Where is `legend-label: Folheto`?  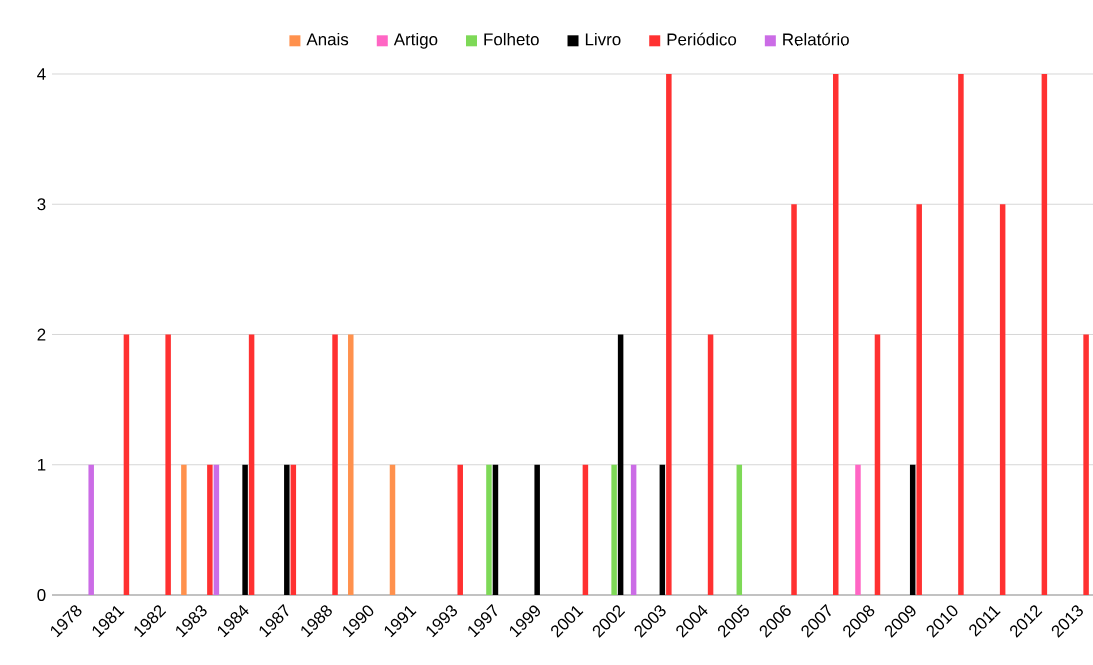
legend-label: Folheto is located at coordinates (511, 39).